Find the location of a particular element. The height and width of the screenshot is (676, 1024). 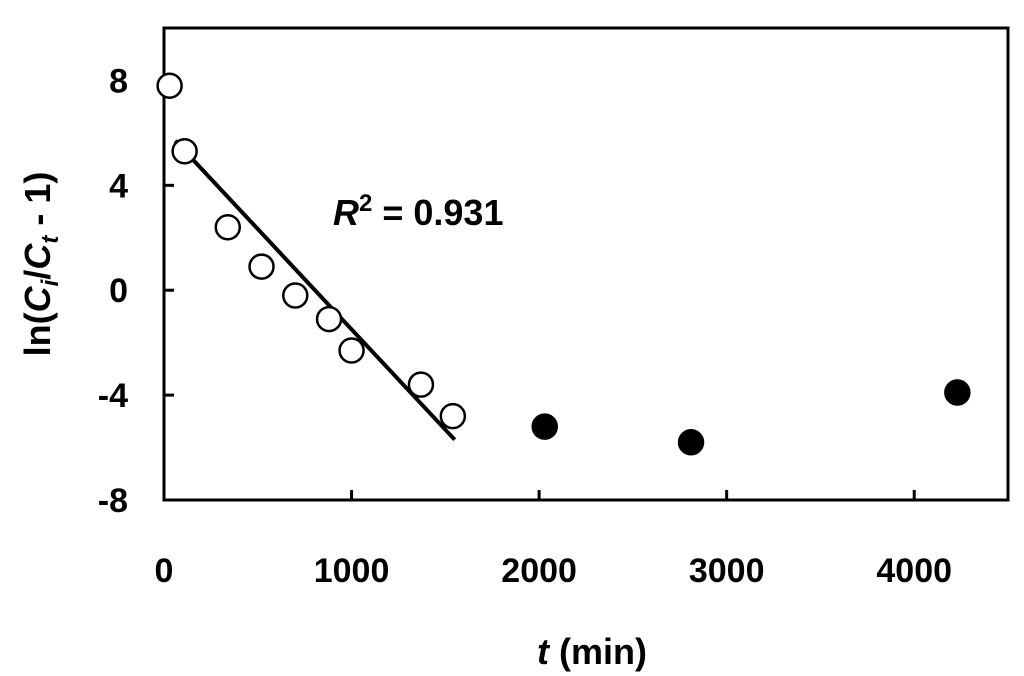

annotation-r-squared: R2 = 0.931 is located at coordinates (418, 211).